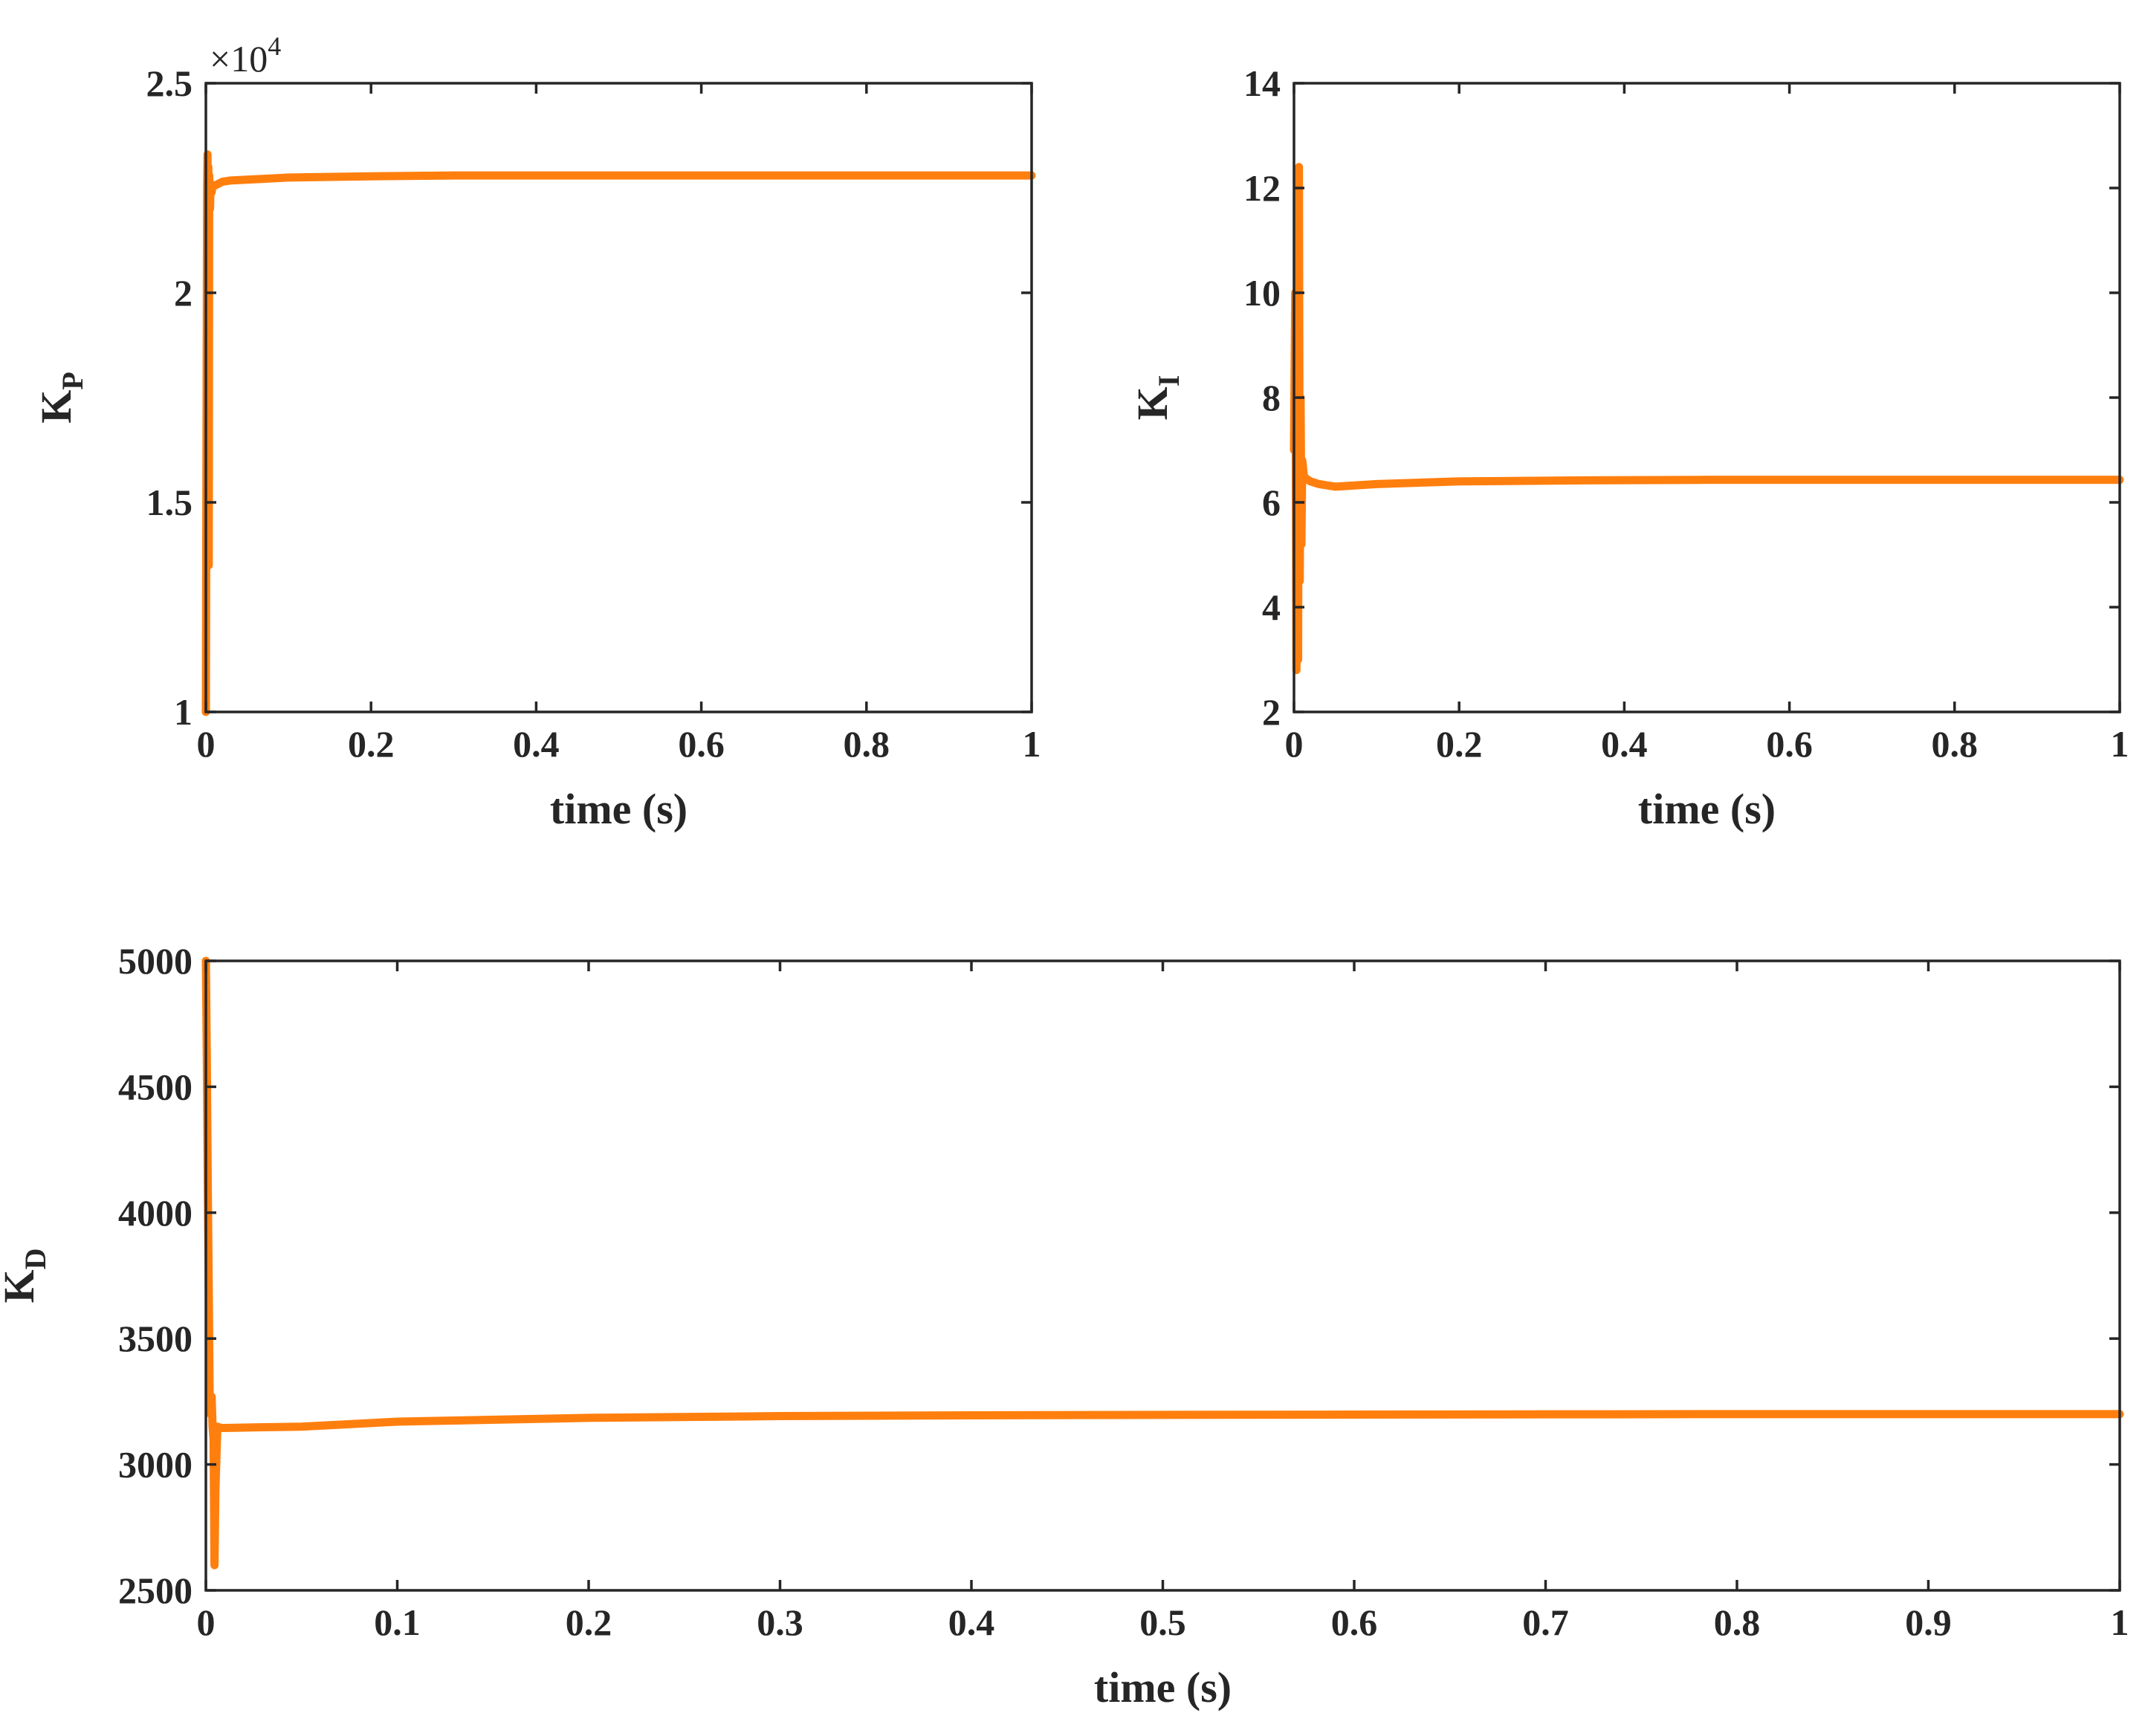 This screenshot has height=1736, width=2145. Describe the element at coordinates (2120, 744) in the screenshot. I see `x-tick-label-ki: 1` at that location.